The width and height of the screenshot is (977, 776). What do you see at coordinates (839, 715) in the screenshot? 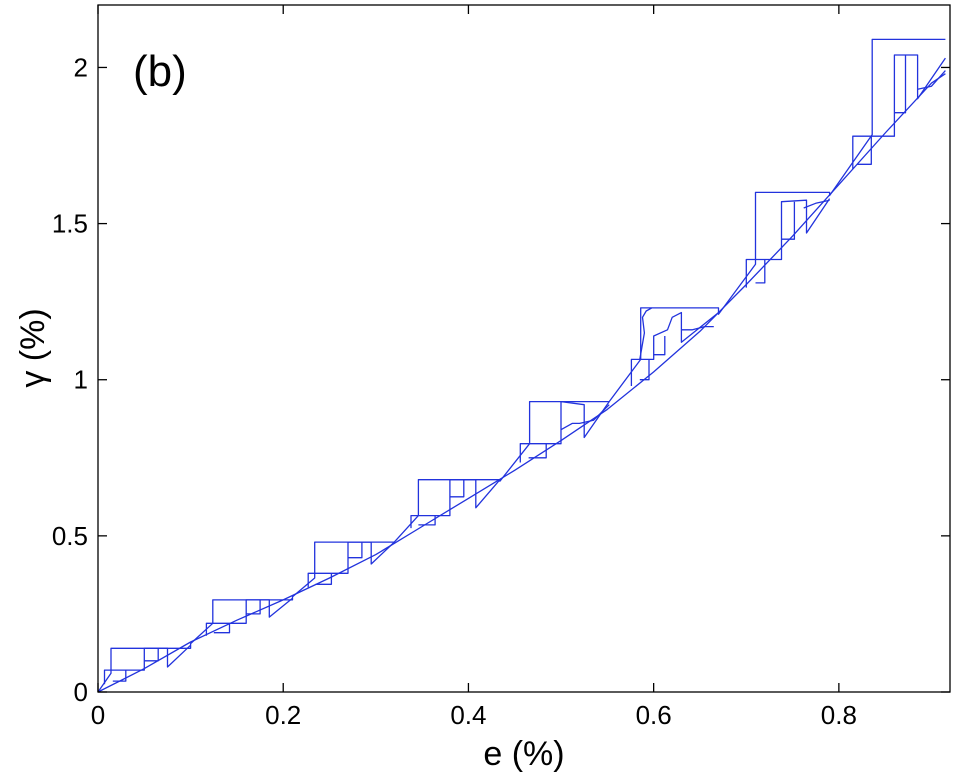
I see `x-tick-label: 0.8` at bounding box center [839, 715].